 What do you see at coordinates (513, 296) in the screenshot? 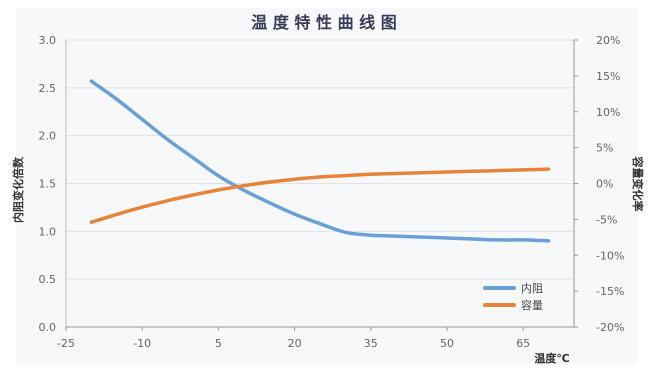
I see `legend: 内阻 容量` at bounding box center [513, 296].